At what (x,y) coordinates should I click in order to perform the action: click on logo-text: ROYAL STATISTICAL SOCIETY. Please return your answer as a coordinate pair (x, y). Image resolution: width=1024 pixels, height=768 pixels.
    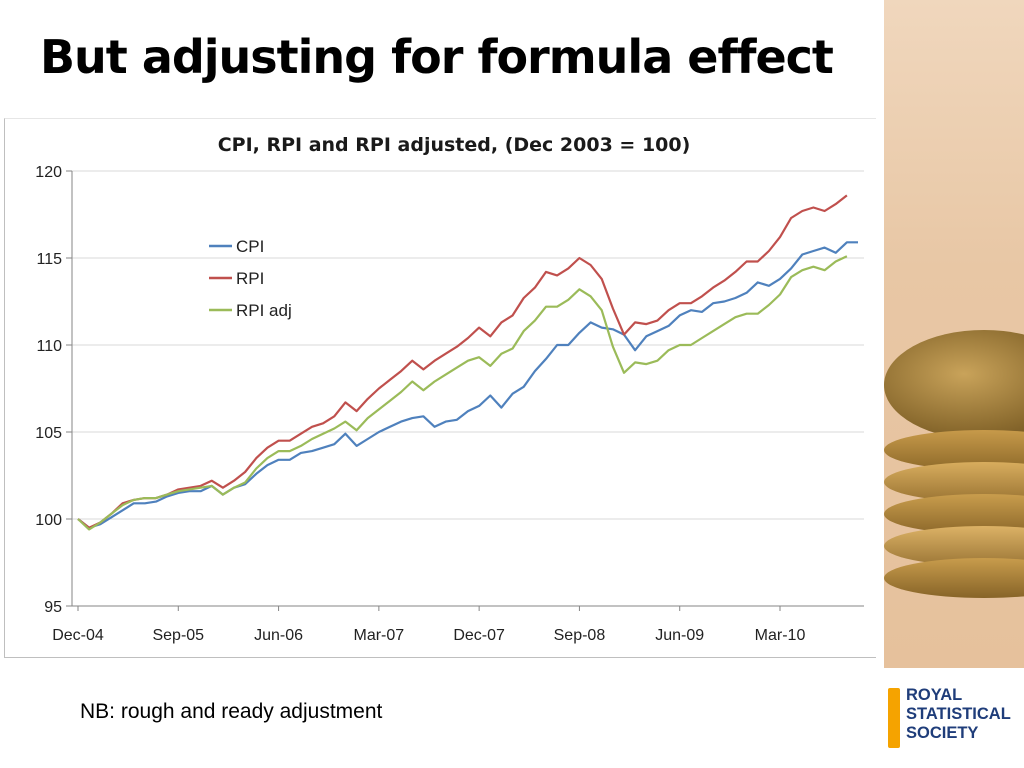
    Looking at the image, I should click on (958, 714).